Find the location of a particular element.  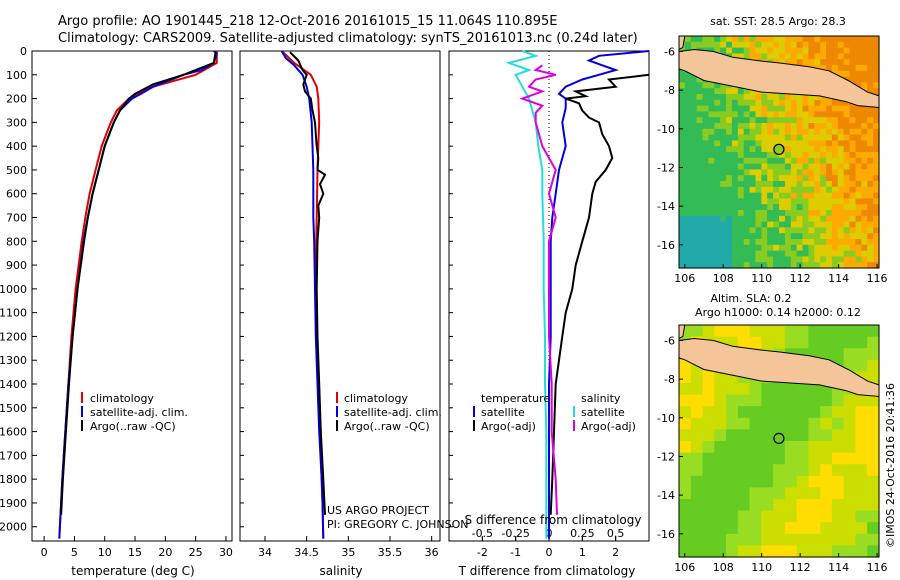

x-tick-label: 25 is located at coordinates (196, 552).